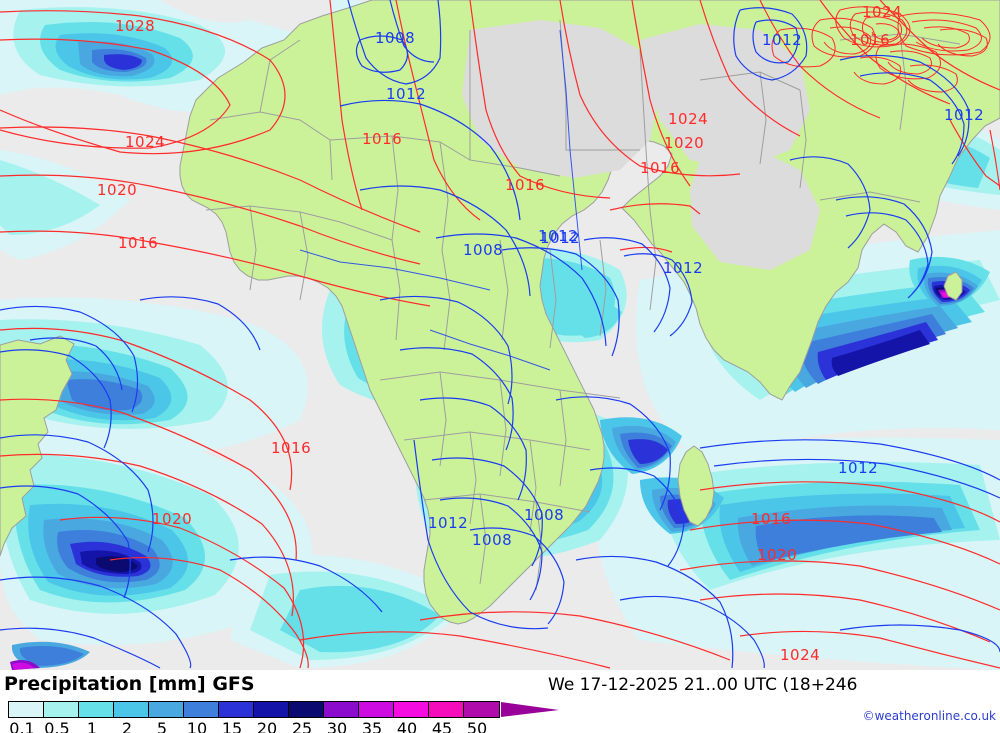  I want to click on colorbar-tick-label: 1, so click(92, 726).